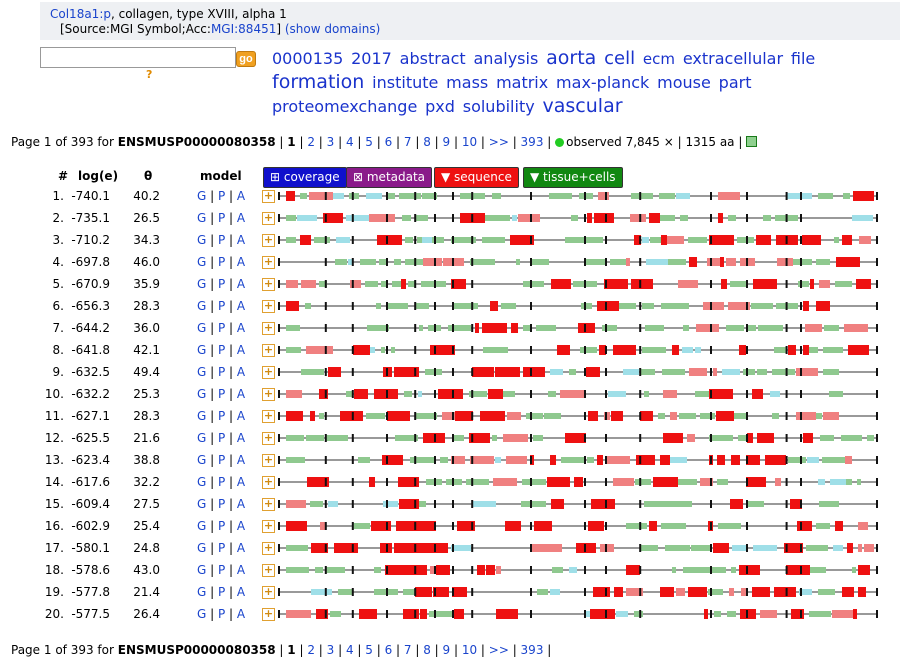  I want to click on tag-file: file, so click(803, 58).